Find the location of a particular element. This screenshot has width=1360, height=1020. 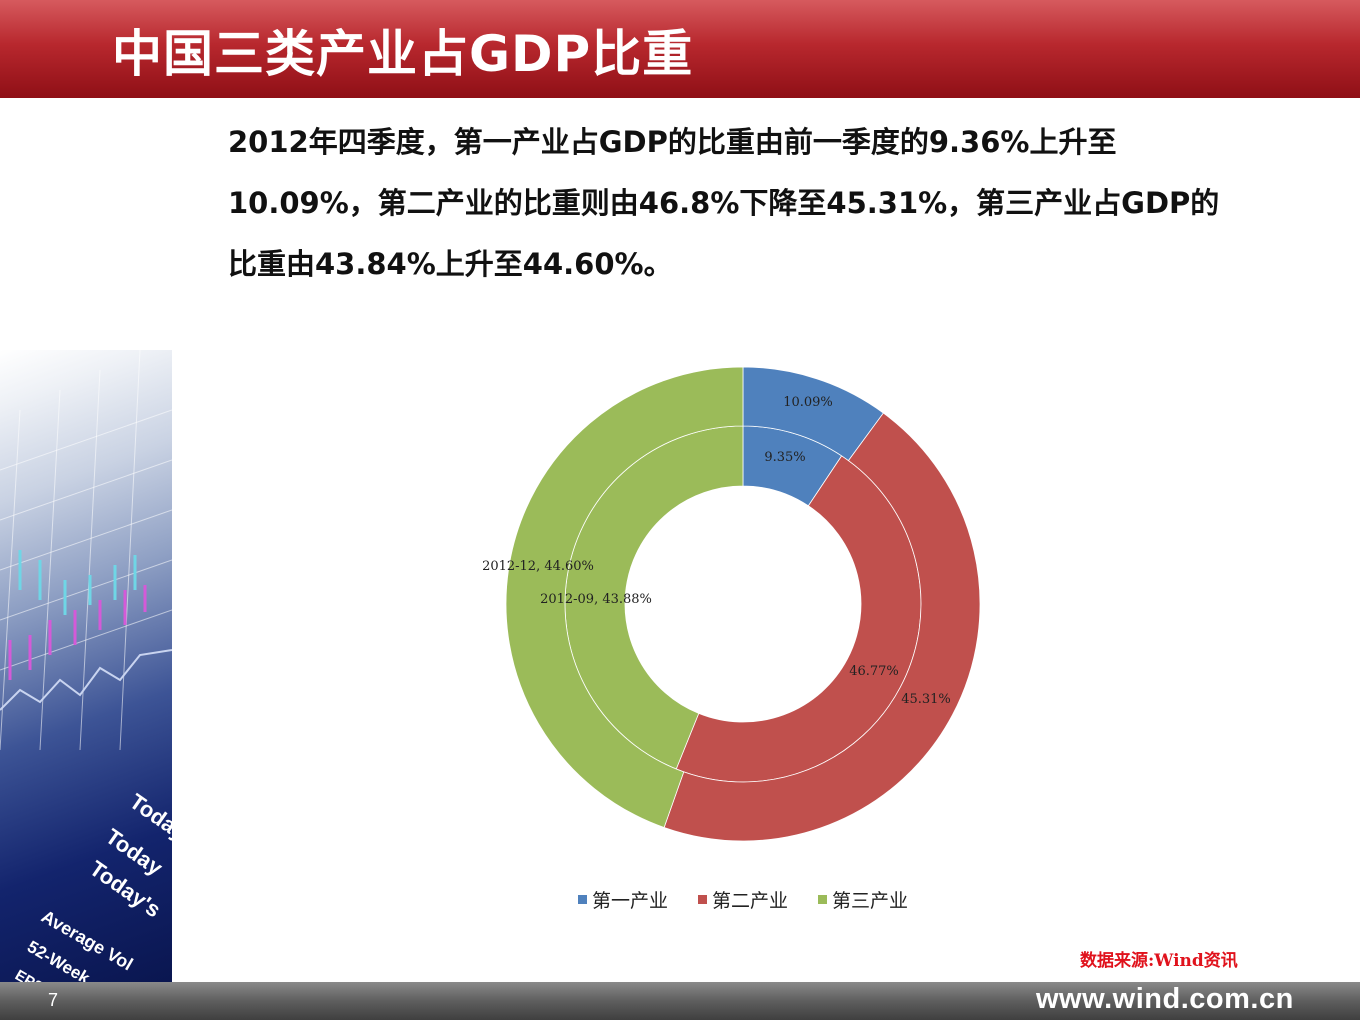

data-source-note: 数据来源:Wind资讯 is located at coordinates (1159, 961).